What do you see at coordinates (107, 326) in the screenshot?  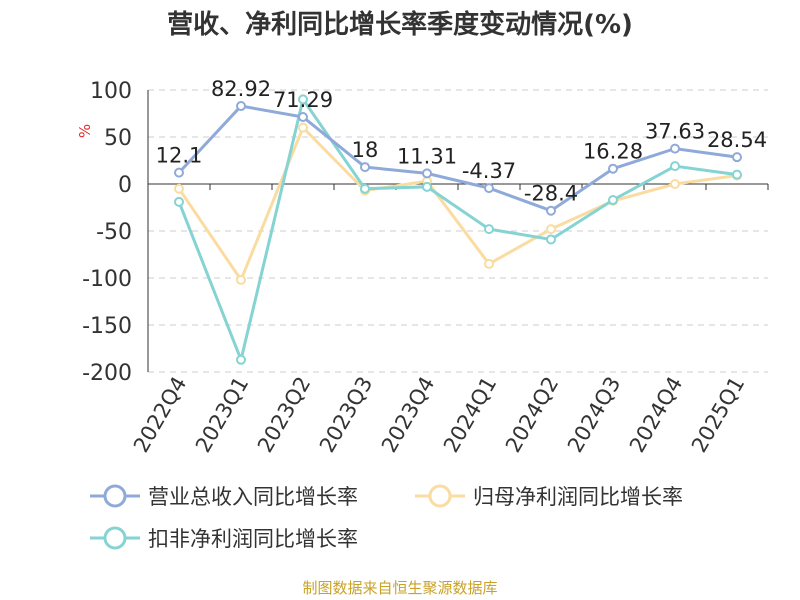 I see `y-tick-label: -150` at bounding box center [107, 326].